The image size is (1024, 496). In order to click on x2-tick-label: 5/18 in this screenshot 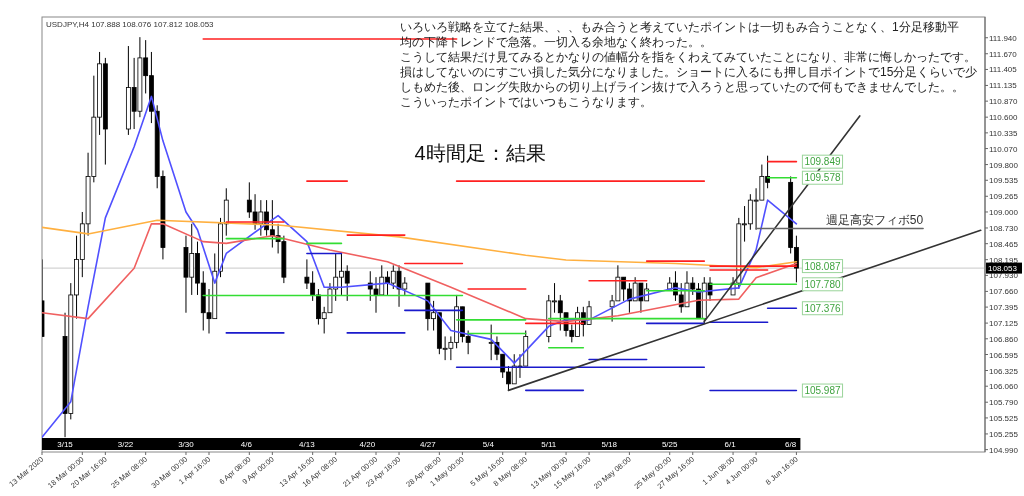, I will do `click(609, 444)`.